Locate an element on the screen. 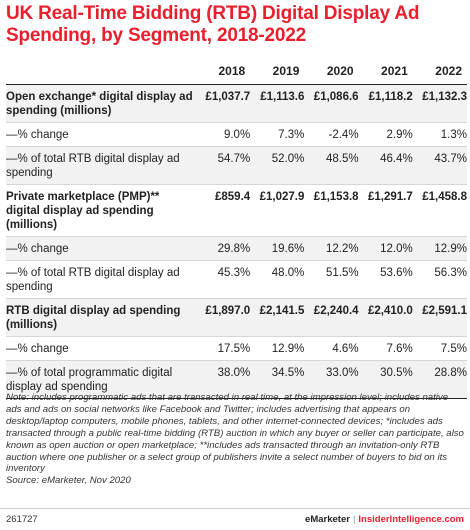 This screenshot has height=530, width=470. table-cell: 7.6% is located at coordinates (385, 348).